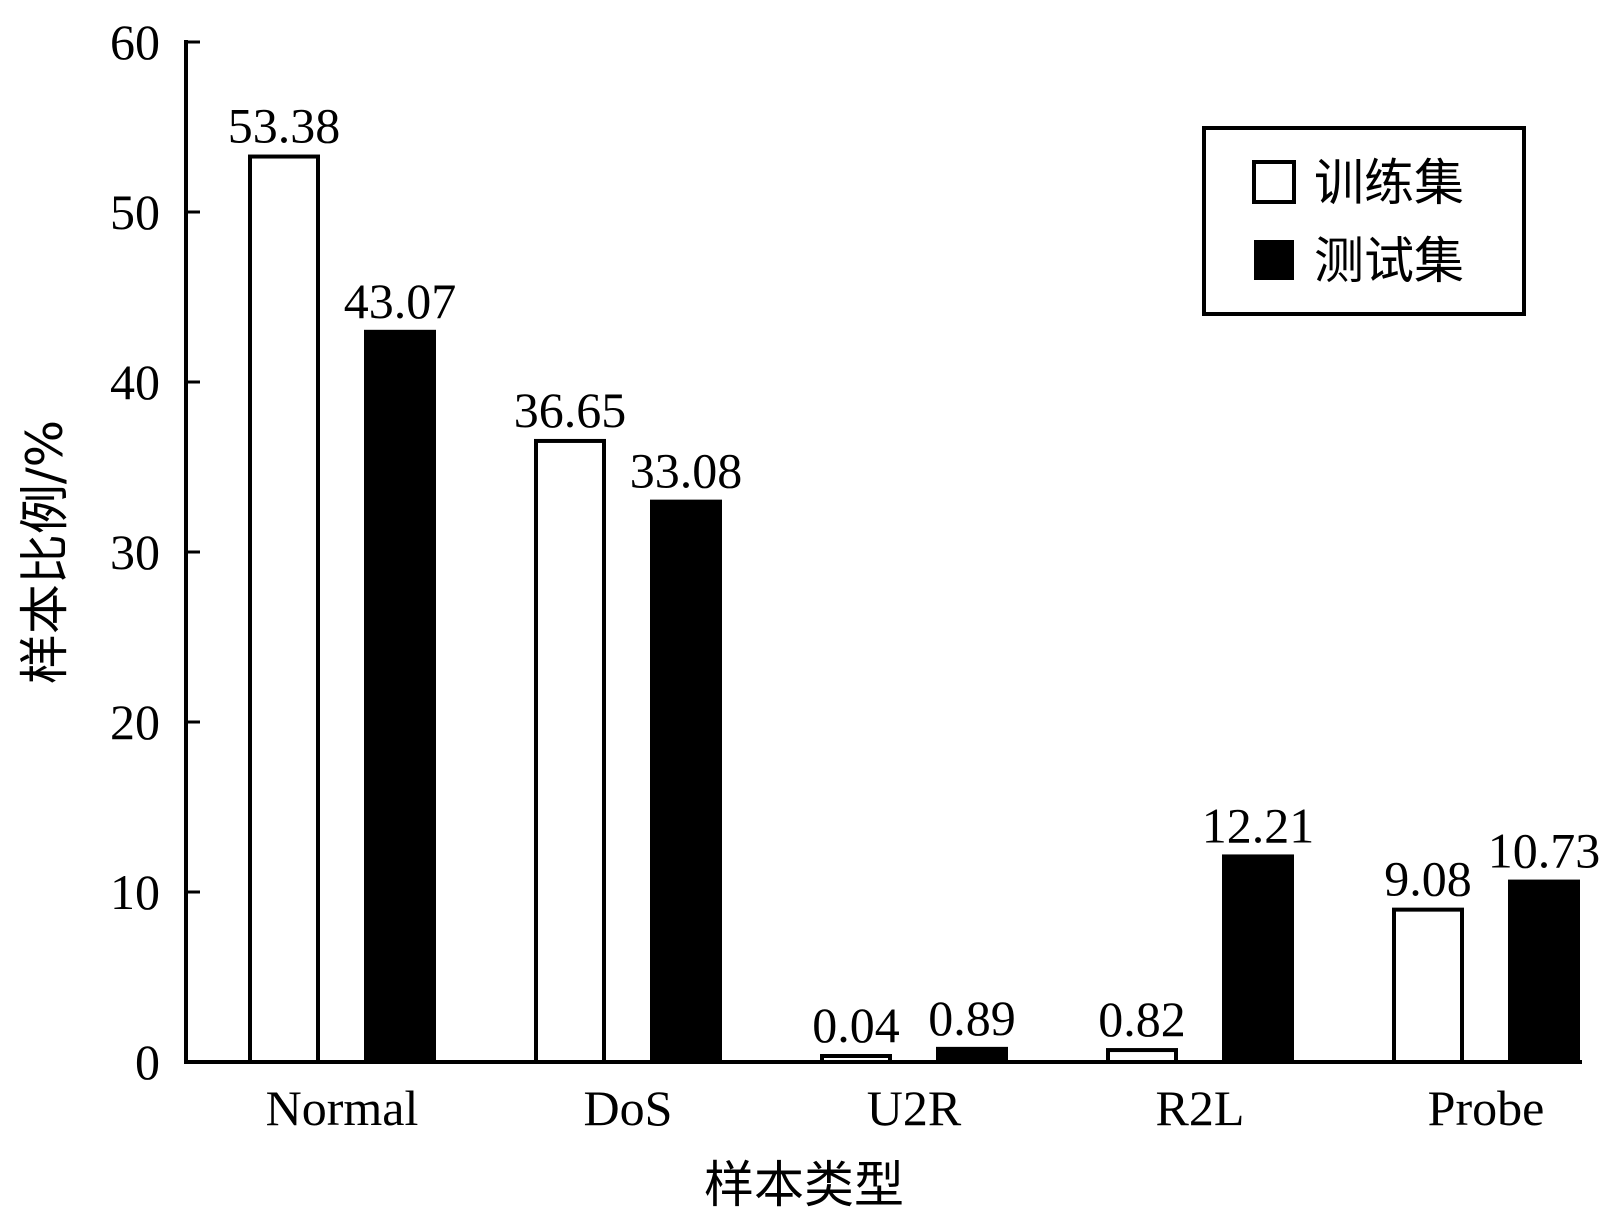 This screenshot has height=1224, width=1624. I want to click on x-tick-label-dos: DoS, so click(628, 1108).